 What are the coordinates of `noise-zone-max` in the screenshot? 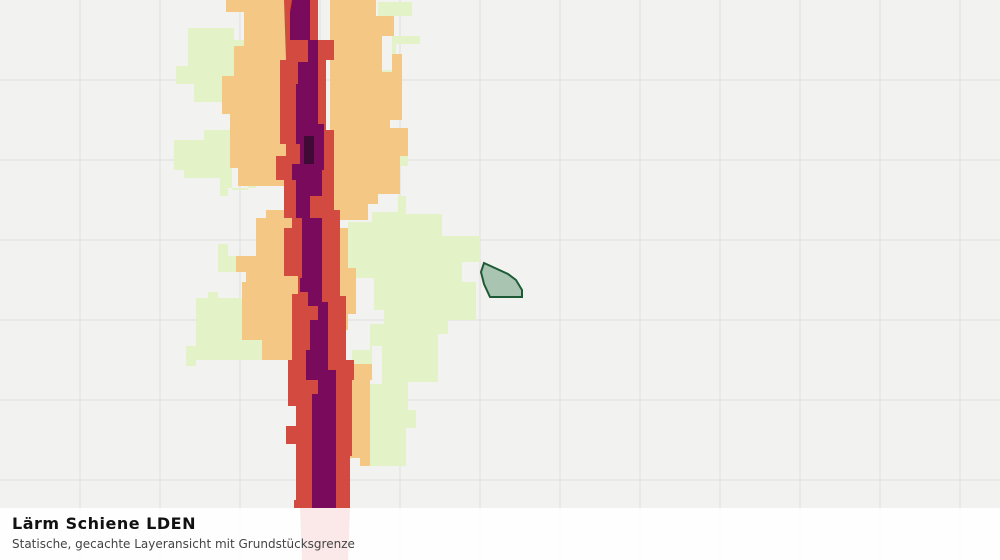 It's located at (309, 150).